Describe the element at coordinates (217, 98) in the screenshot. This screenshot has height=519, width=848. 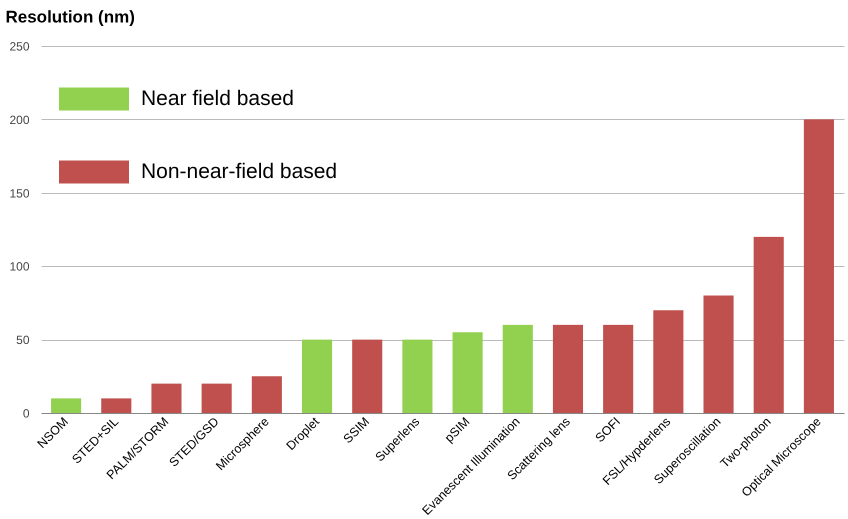
I see `legend-label: Near field based` at that location.